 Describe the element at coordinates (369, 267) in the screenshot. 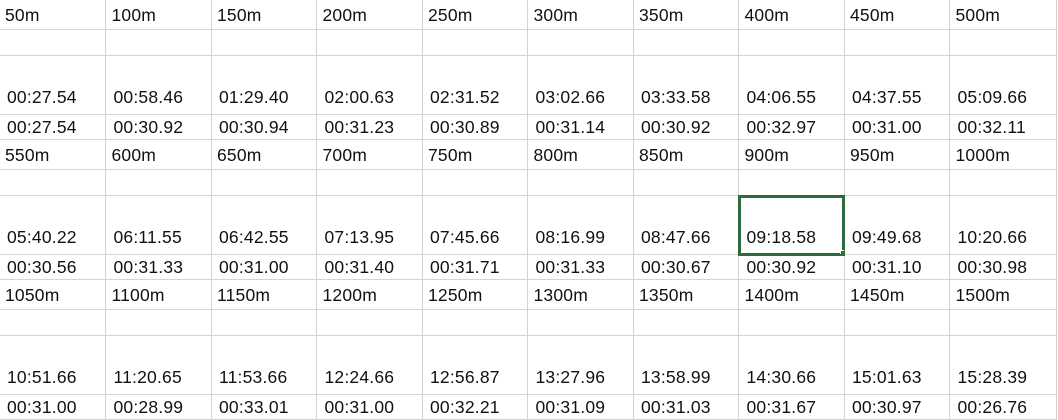

I see `split-cell: 00:31.40` at that location.